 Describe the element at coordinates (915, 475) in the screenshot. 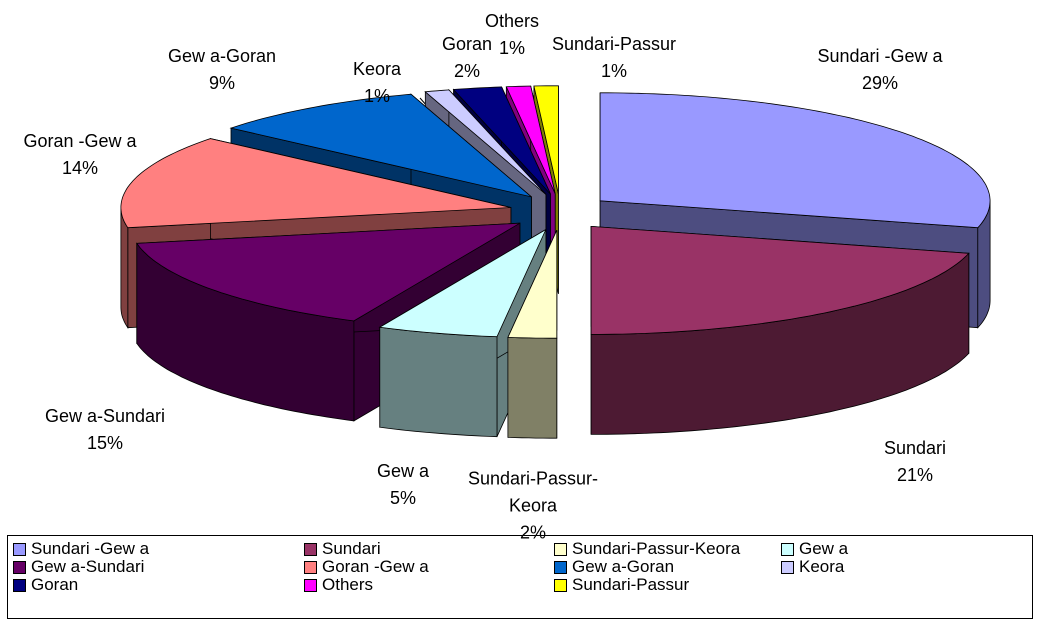

I see `data-label-value: 21%` at that location.